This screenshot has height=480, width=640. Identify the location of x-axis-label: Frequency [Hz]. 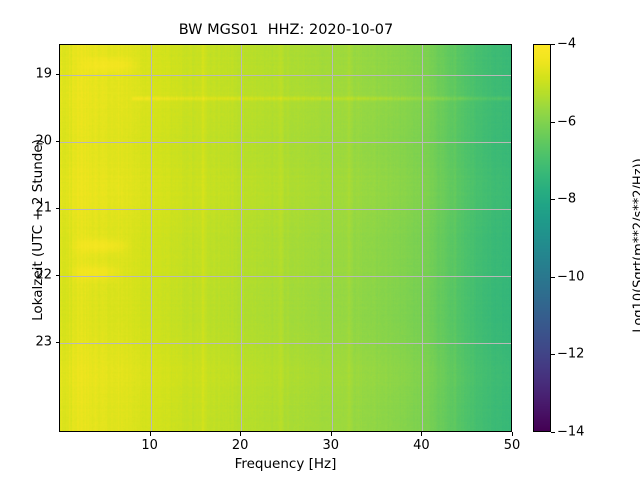
(285, 464).